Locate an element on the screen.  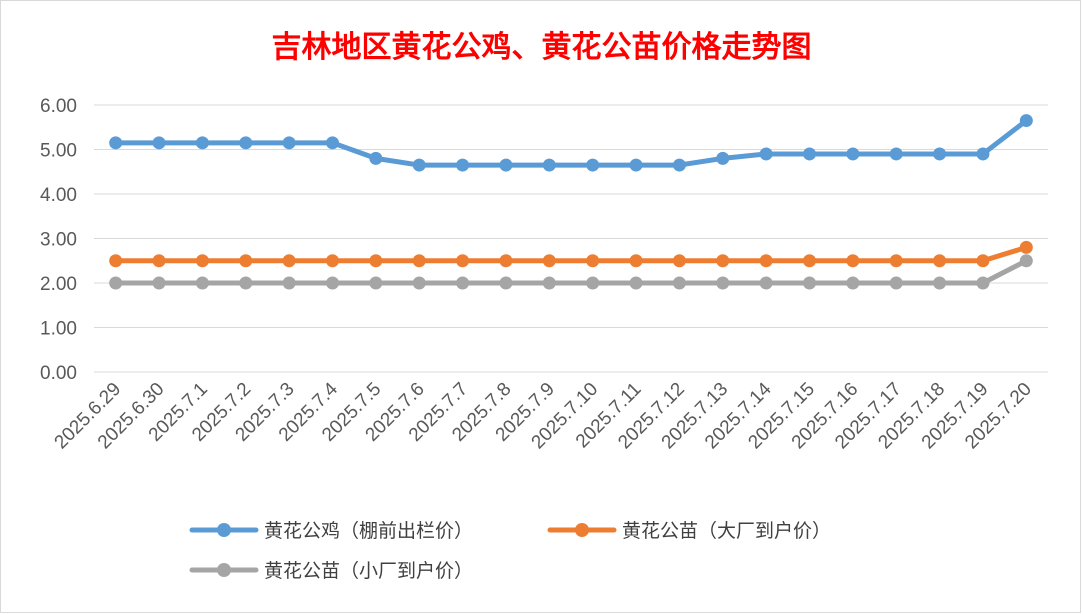
legend: 黄花公鸡（棚前出栏价） 黄花公苗（大厂到户价） 黄花公苗（小厂到户价） is located at coordinates (510, 551).